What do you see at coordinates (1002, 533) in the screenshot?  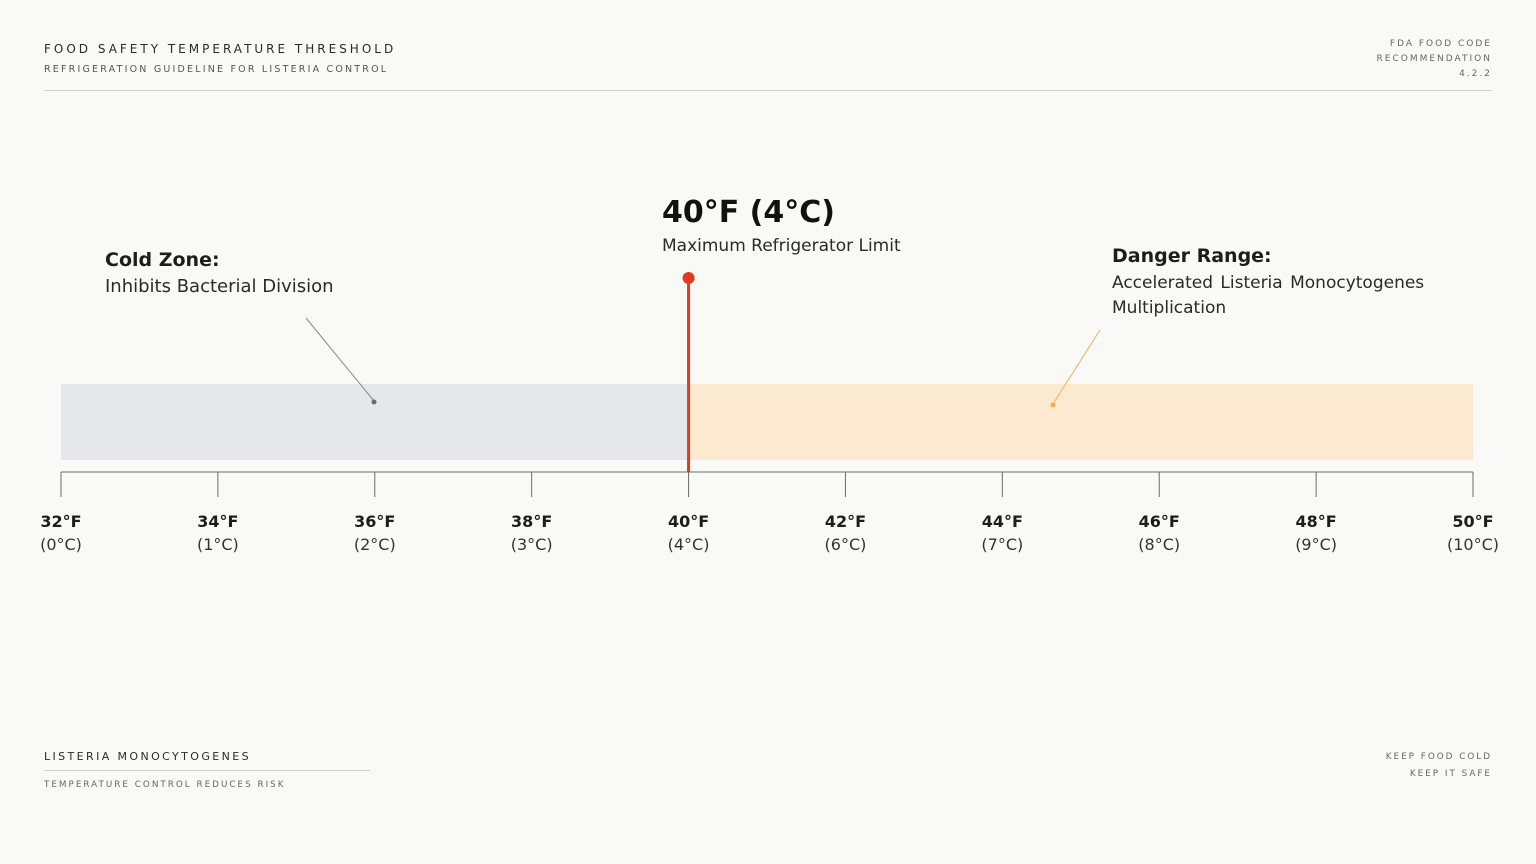 I see `tick-label: 44°F (7°C)` at bounding box center [1002, 533].